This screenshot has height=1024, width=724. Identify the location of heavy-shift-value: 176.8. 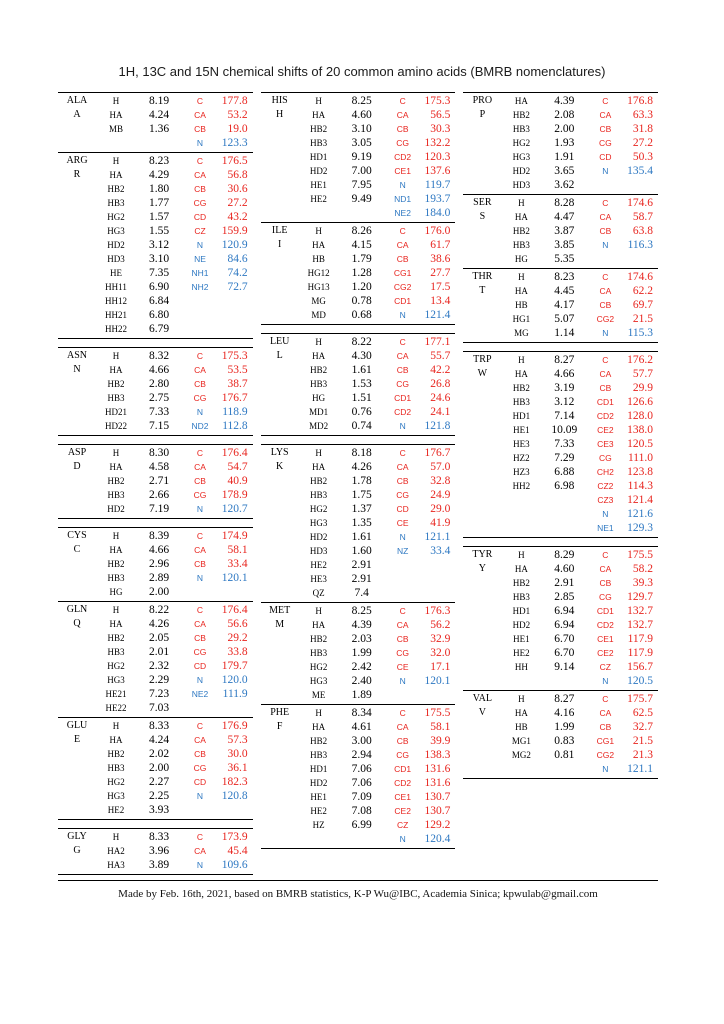
(640, 101).